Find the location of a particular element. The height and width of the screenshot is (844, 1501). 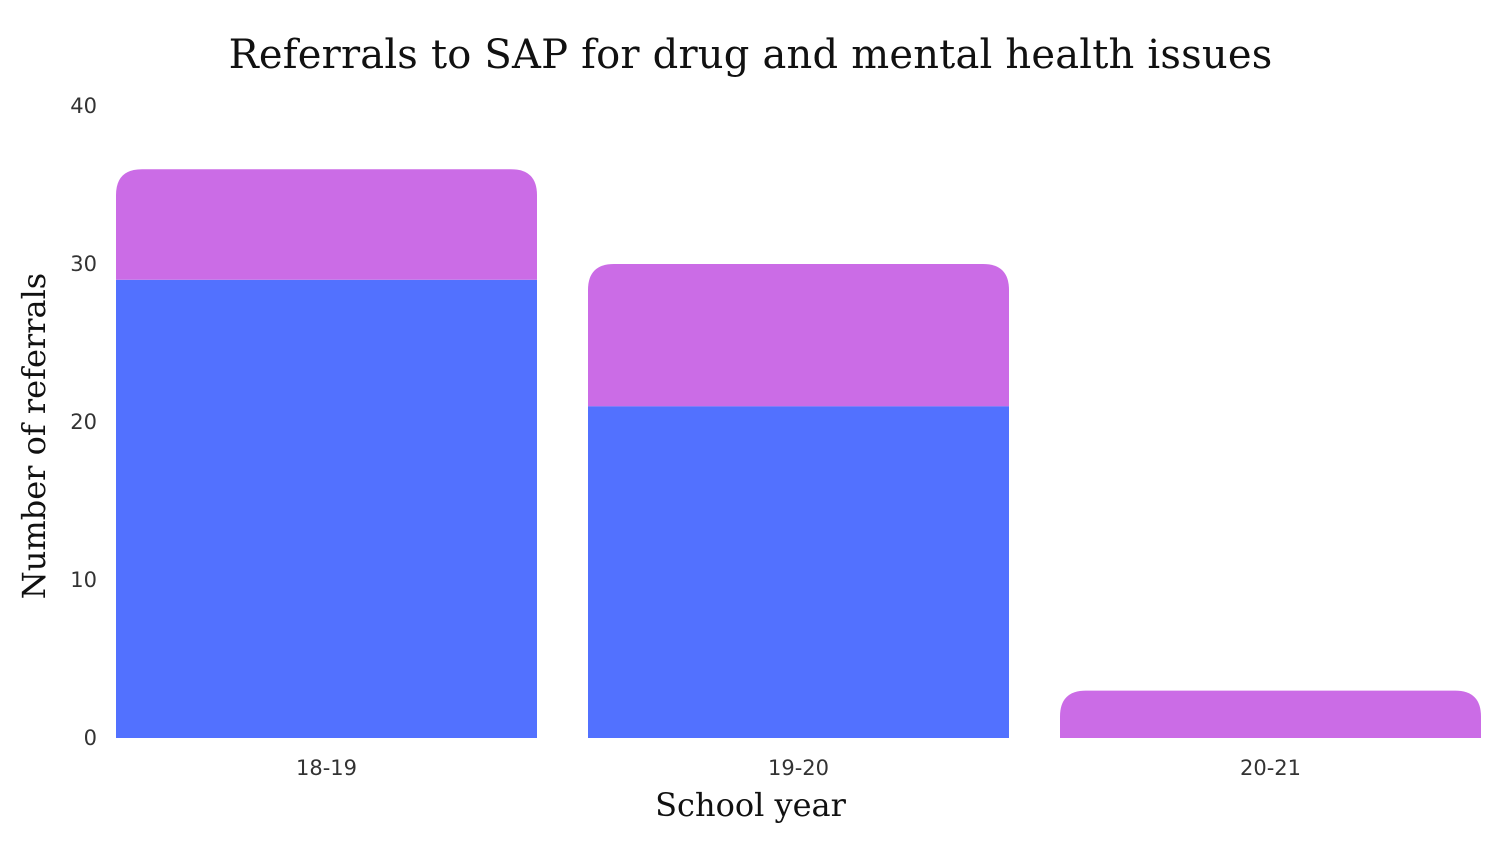

y-tick-label: 10 is located at coordinates (83, 580).